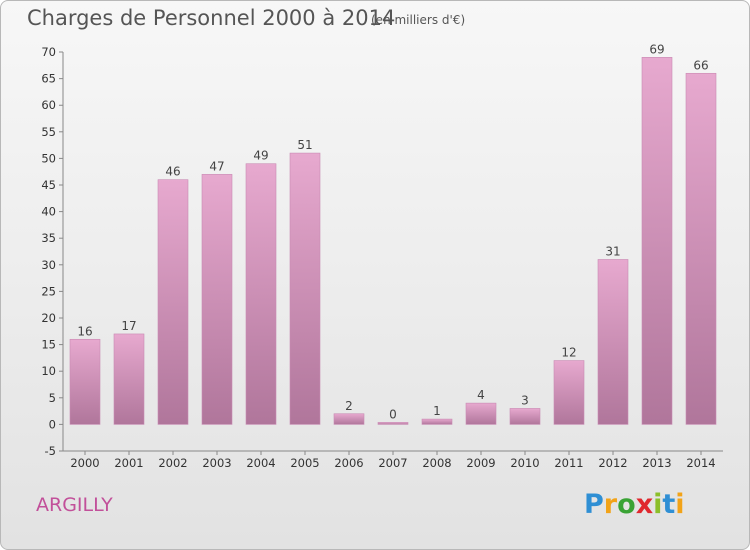 The height and width of the screenshot is (550, 750). Describe the element at coordinates (260, 463) in the screenshot. I see `x-tick-label-2004: 2004` at that location.